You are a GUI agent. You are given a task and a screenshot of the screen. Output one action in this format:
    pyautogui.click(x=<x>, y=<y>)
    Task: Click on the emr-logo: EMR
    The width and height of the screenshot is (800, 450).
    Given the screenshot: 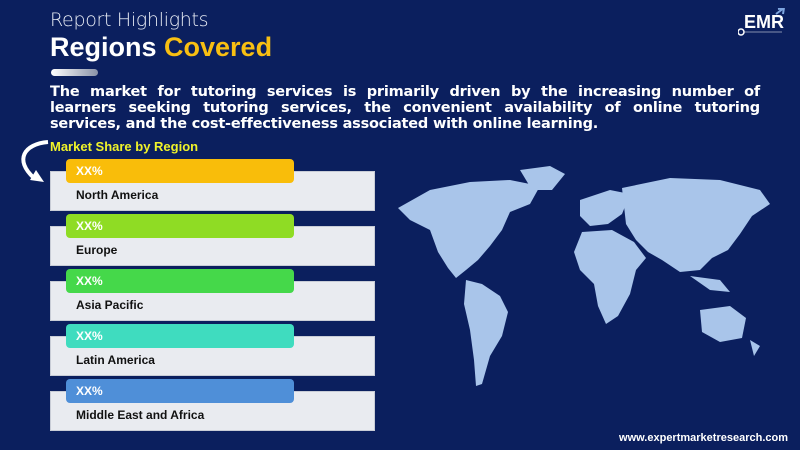 What is the action you would take?
    pyautogui.click(x=761, y=24)
    